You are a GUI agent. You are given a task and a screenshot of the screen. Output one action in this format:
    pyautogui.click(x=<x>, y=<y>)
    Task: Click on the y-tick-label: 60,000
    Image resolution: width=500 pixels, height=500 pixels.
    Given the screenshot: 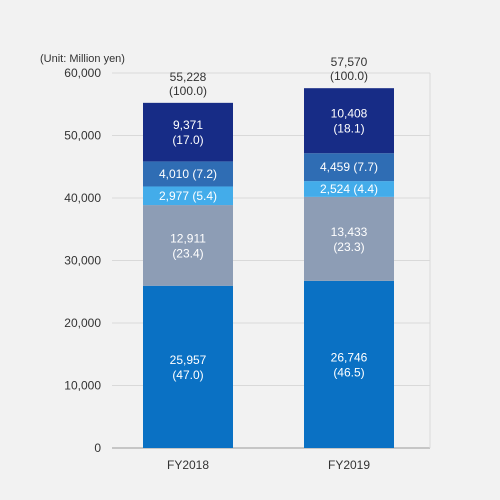 What is the action you would take?
    pyautogui.click(x=82, y=73)
    